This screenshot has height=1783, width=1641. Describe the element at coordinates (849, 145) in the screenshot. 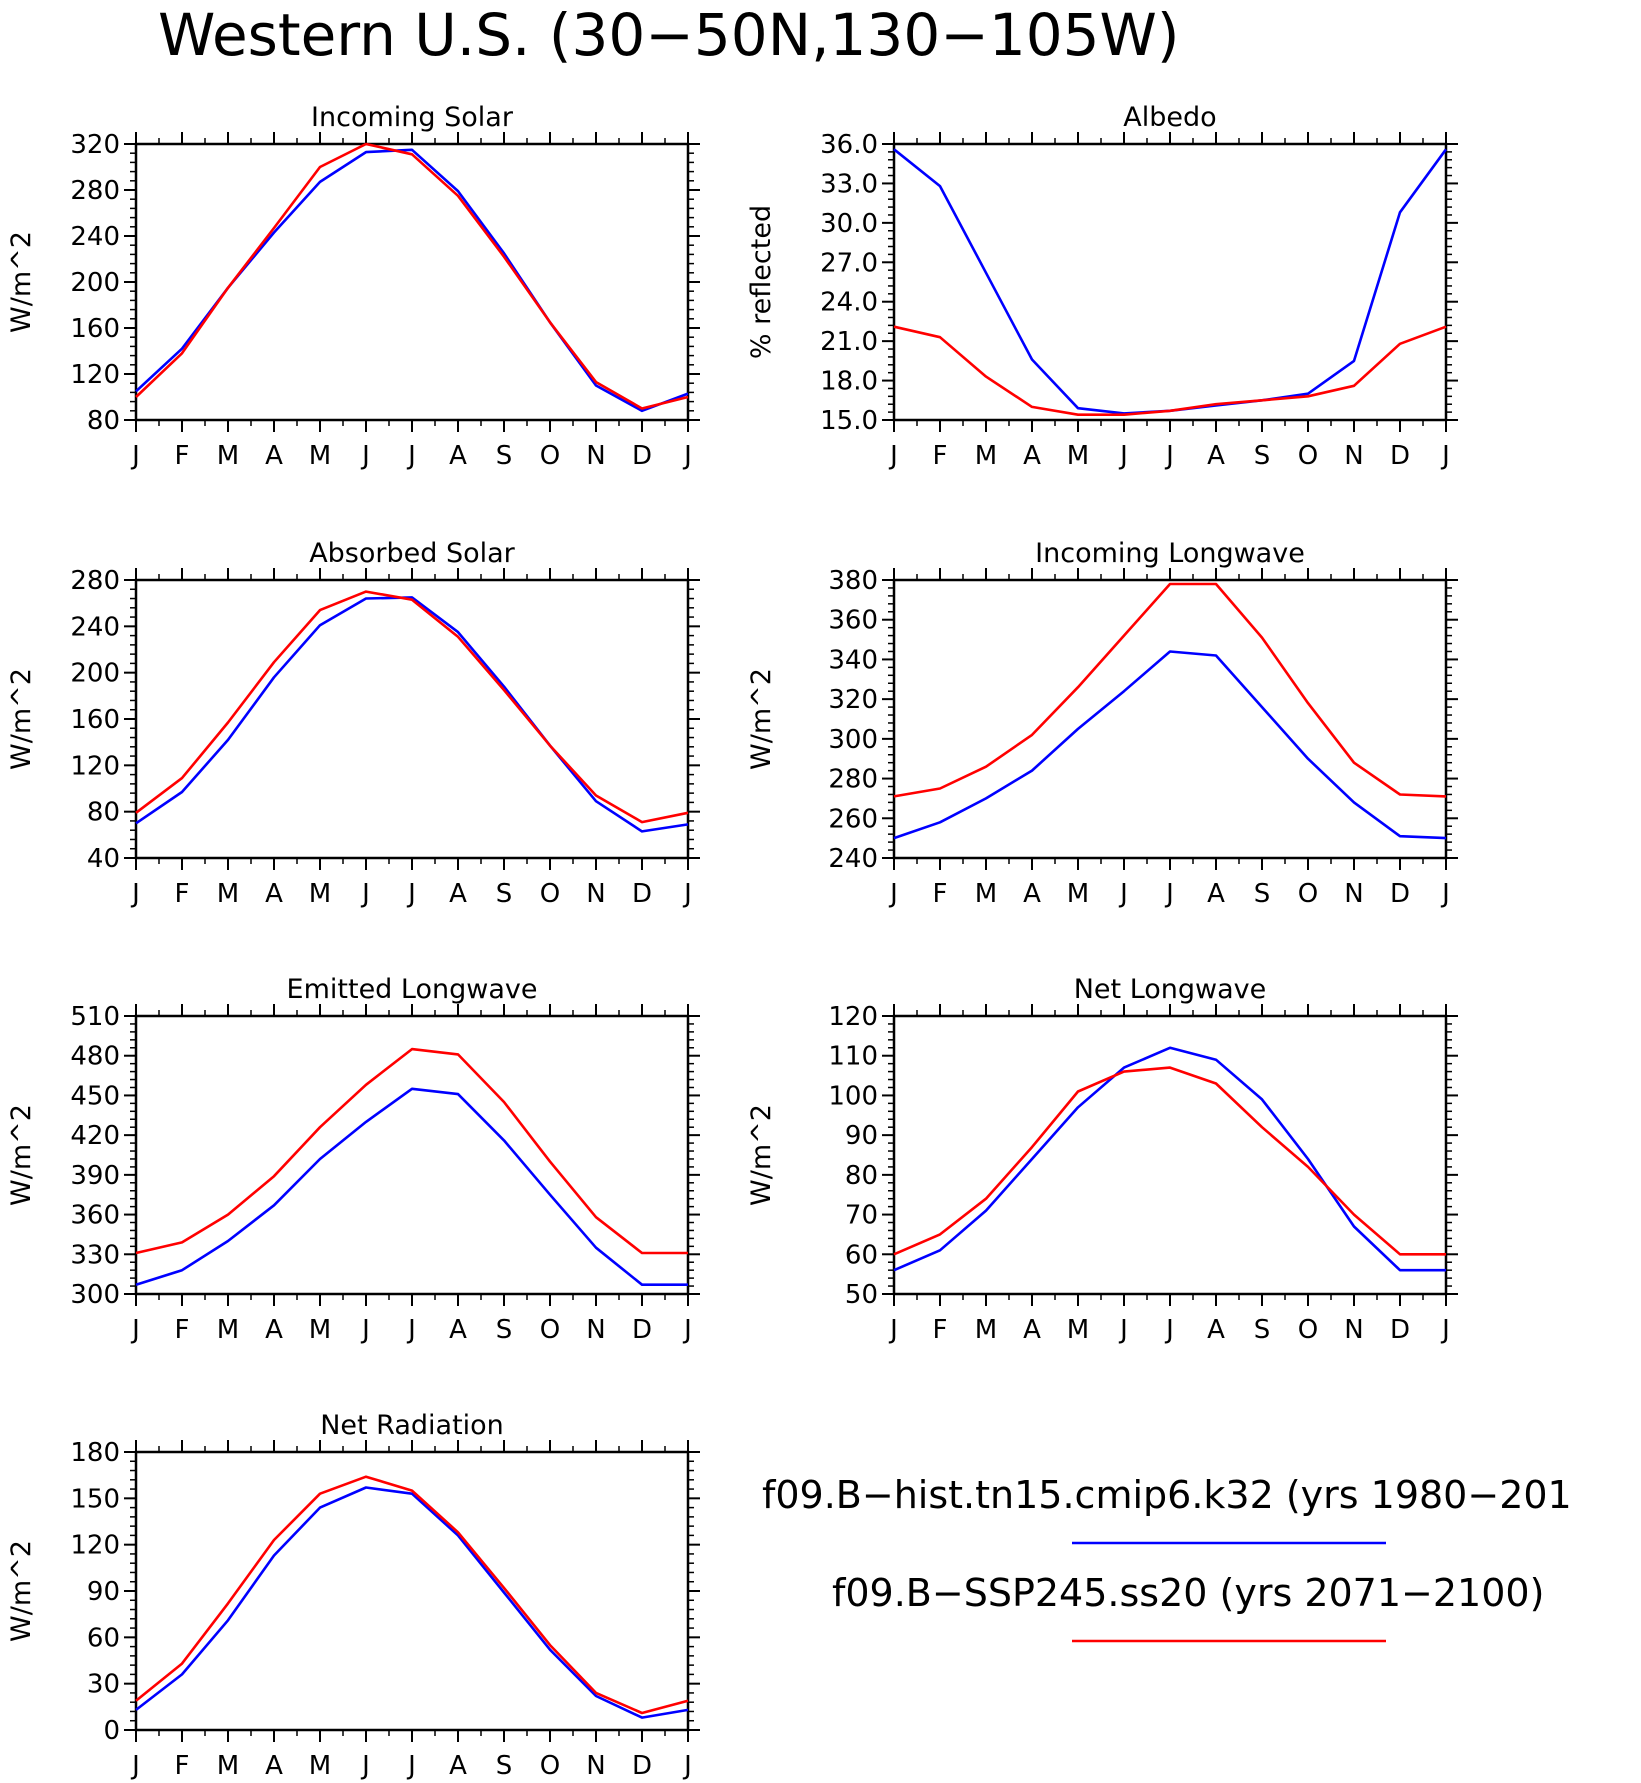

I see `y-tick-label: 36.0` at that location.